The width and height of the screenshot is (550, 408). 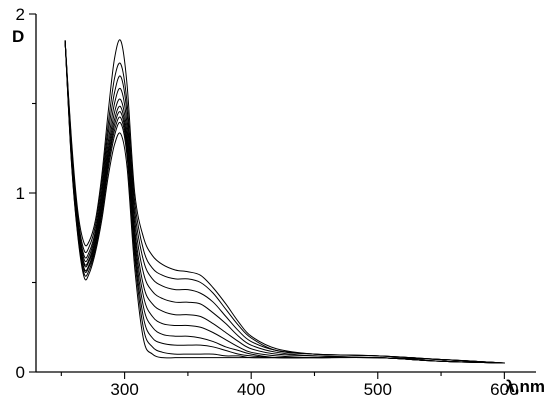 I want to click on y-axis-title: D, so click(x=18, y=36).